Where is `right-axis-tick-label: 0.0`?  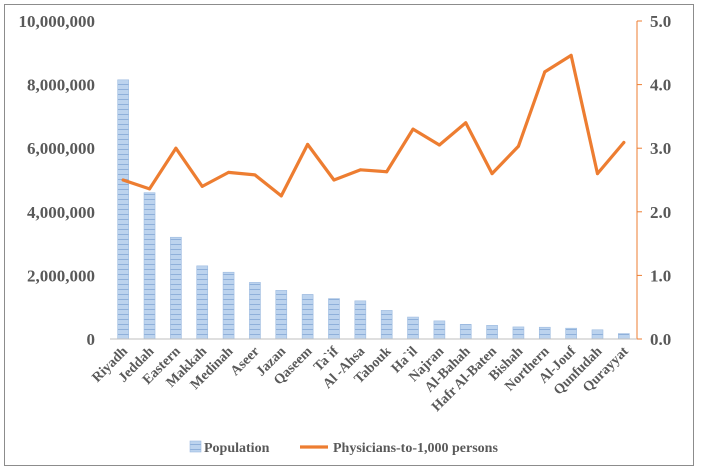 right-axis-tick-label: 0.0 is located at coordinates (660, 339).